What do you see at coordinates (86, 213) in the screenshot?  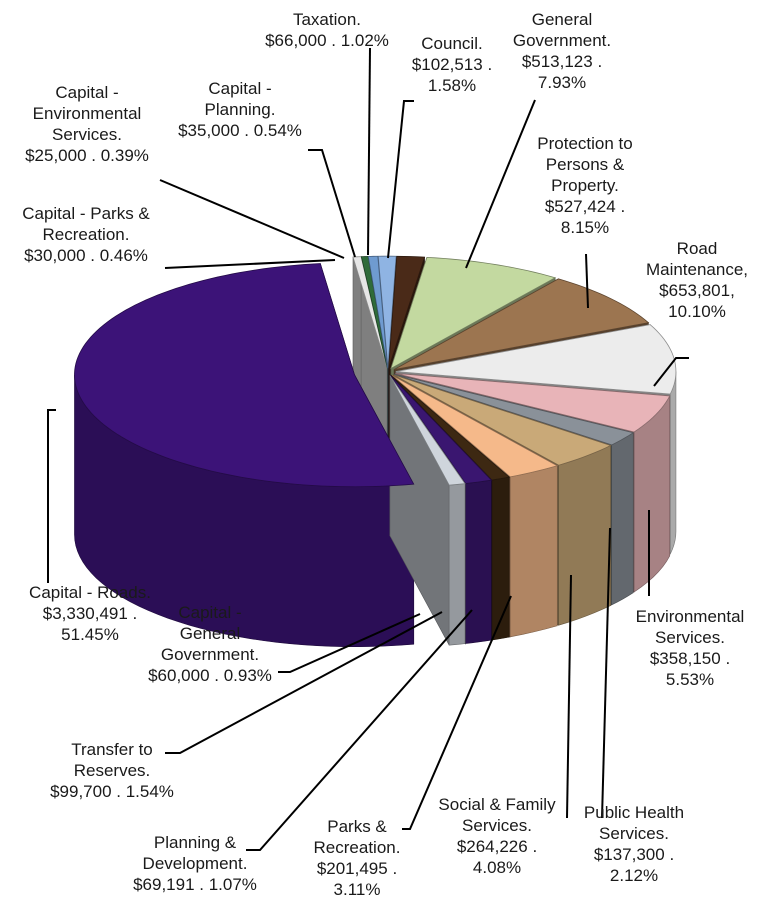 I see `data-label-line: Capital - Parks &` at bounding box center [86, 213].